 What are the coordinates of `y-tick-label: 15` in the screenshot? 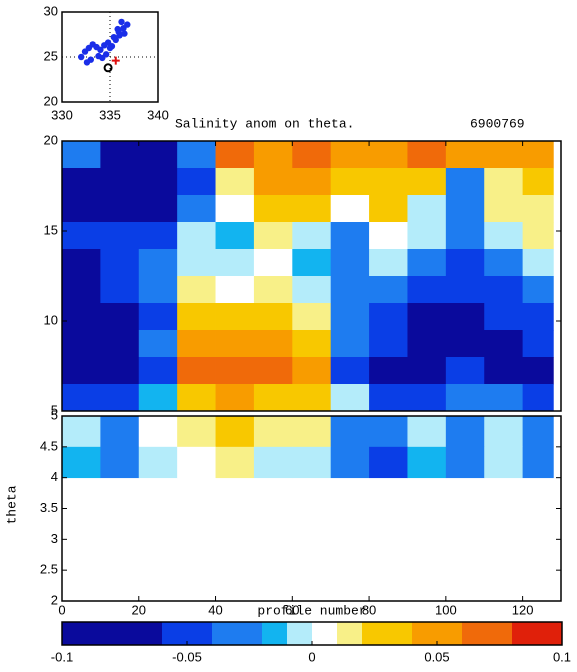 It's located at (51, 229).